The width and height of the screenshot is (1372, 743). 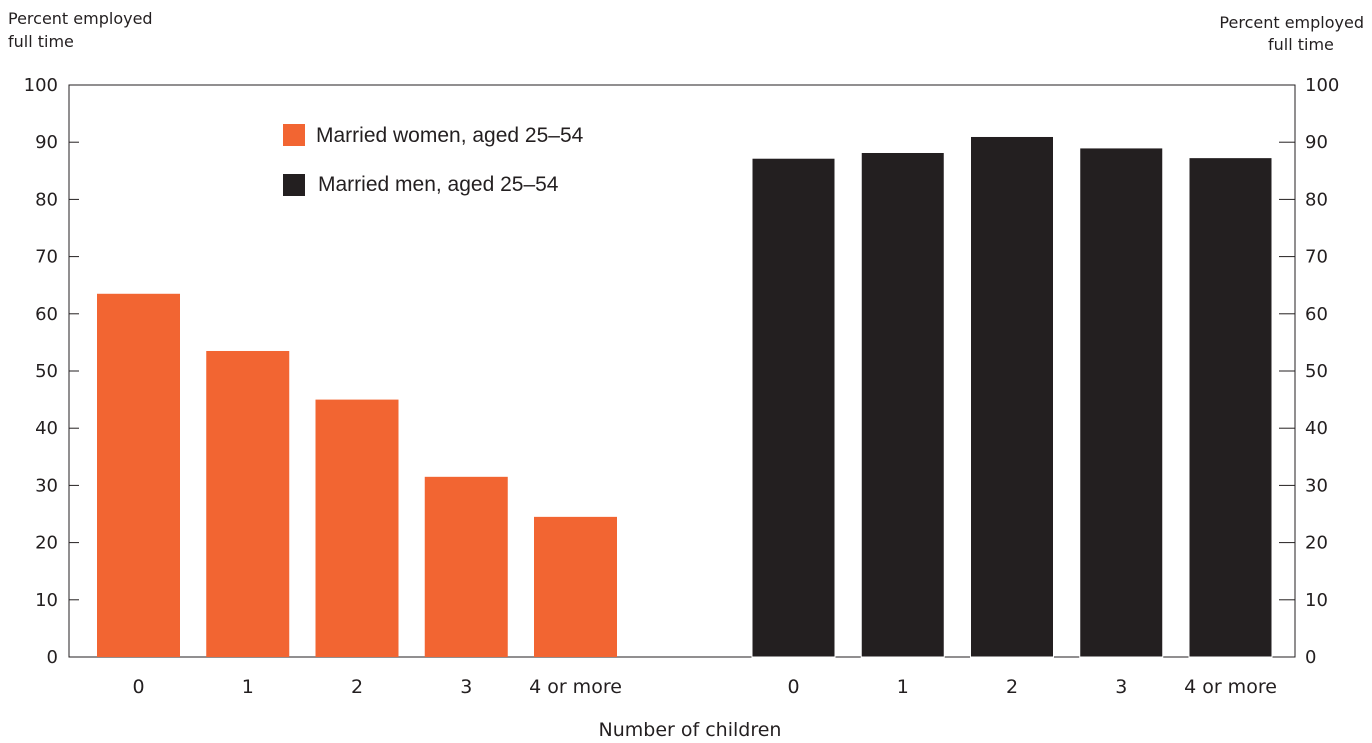 I want to click on left-y-axis: 0 10 20 30 40 50 60 70 80 90 100, so click(x=51, y=371).